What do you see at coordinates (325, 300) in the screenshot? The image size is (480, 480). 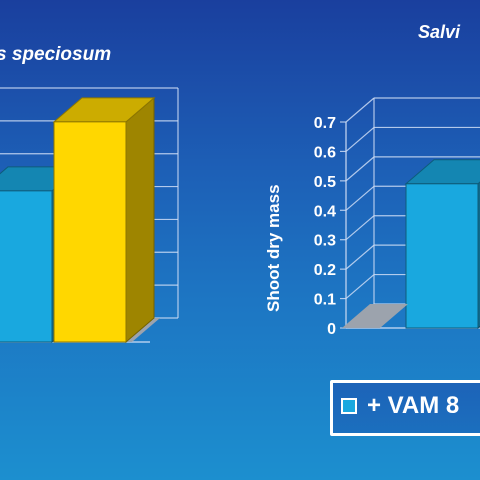 I see `y-tick-label: 0.1` at bounding box center [325, 300].